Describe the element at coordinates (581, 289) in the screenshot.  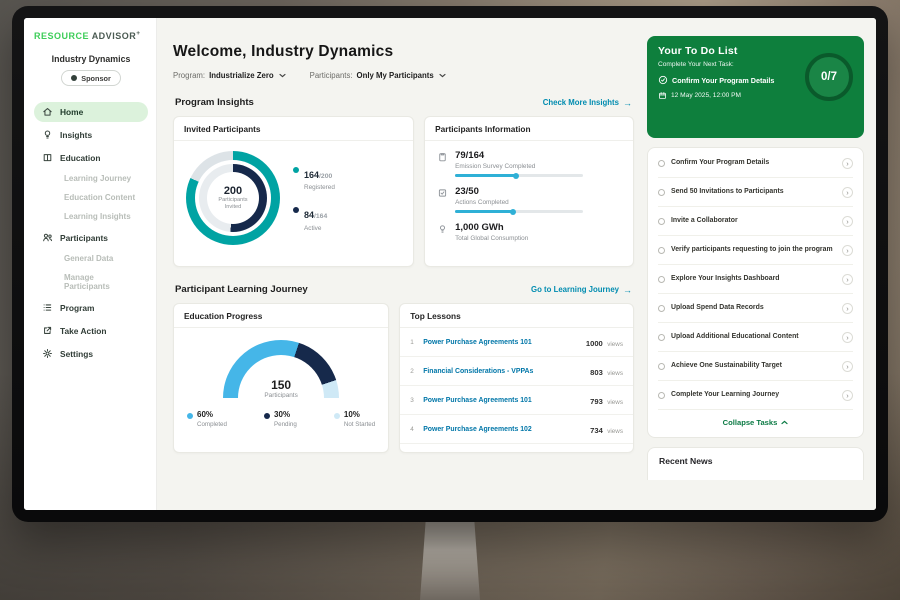
I see `go-to-learning-journey-link: Go to Learning Journey →` at that location.